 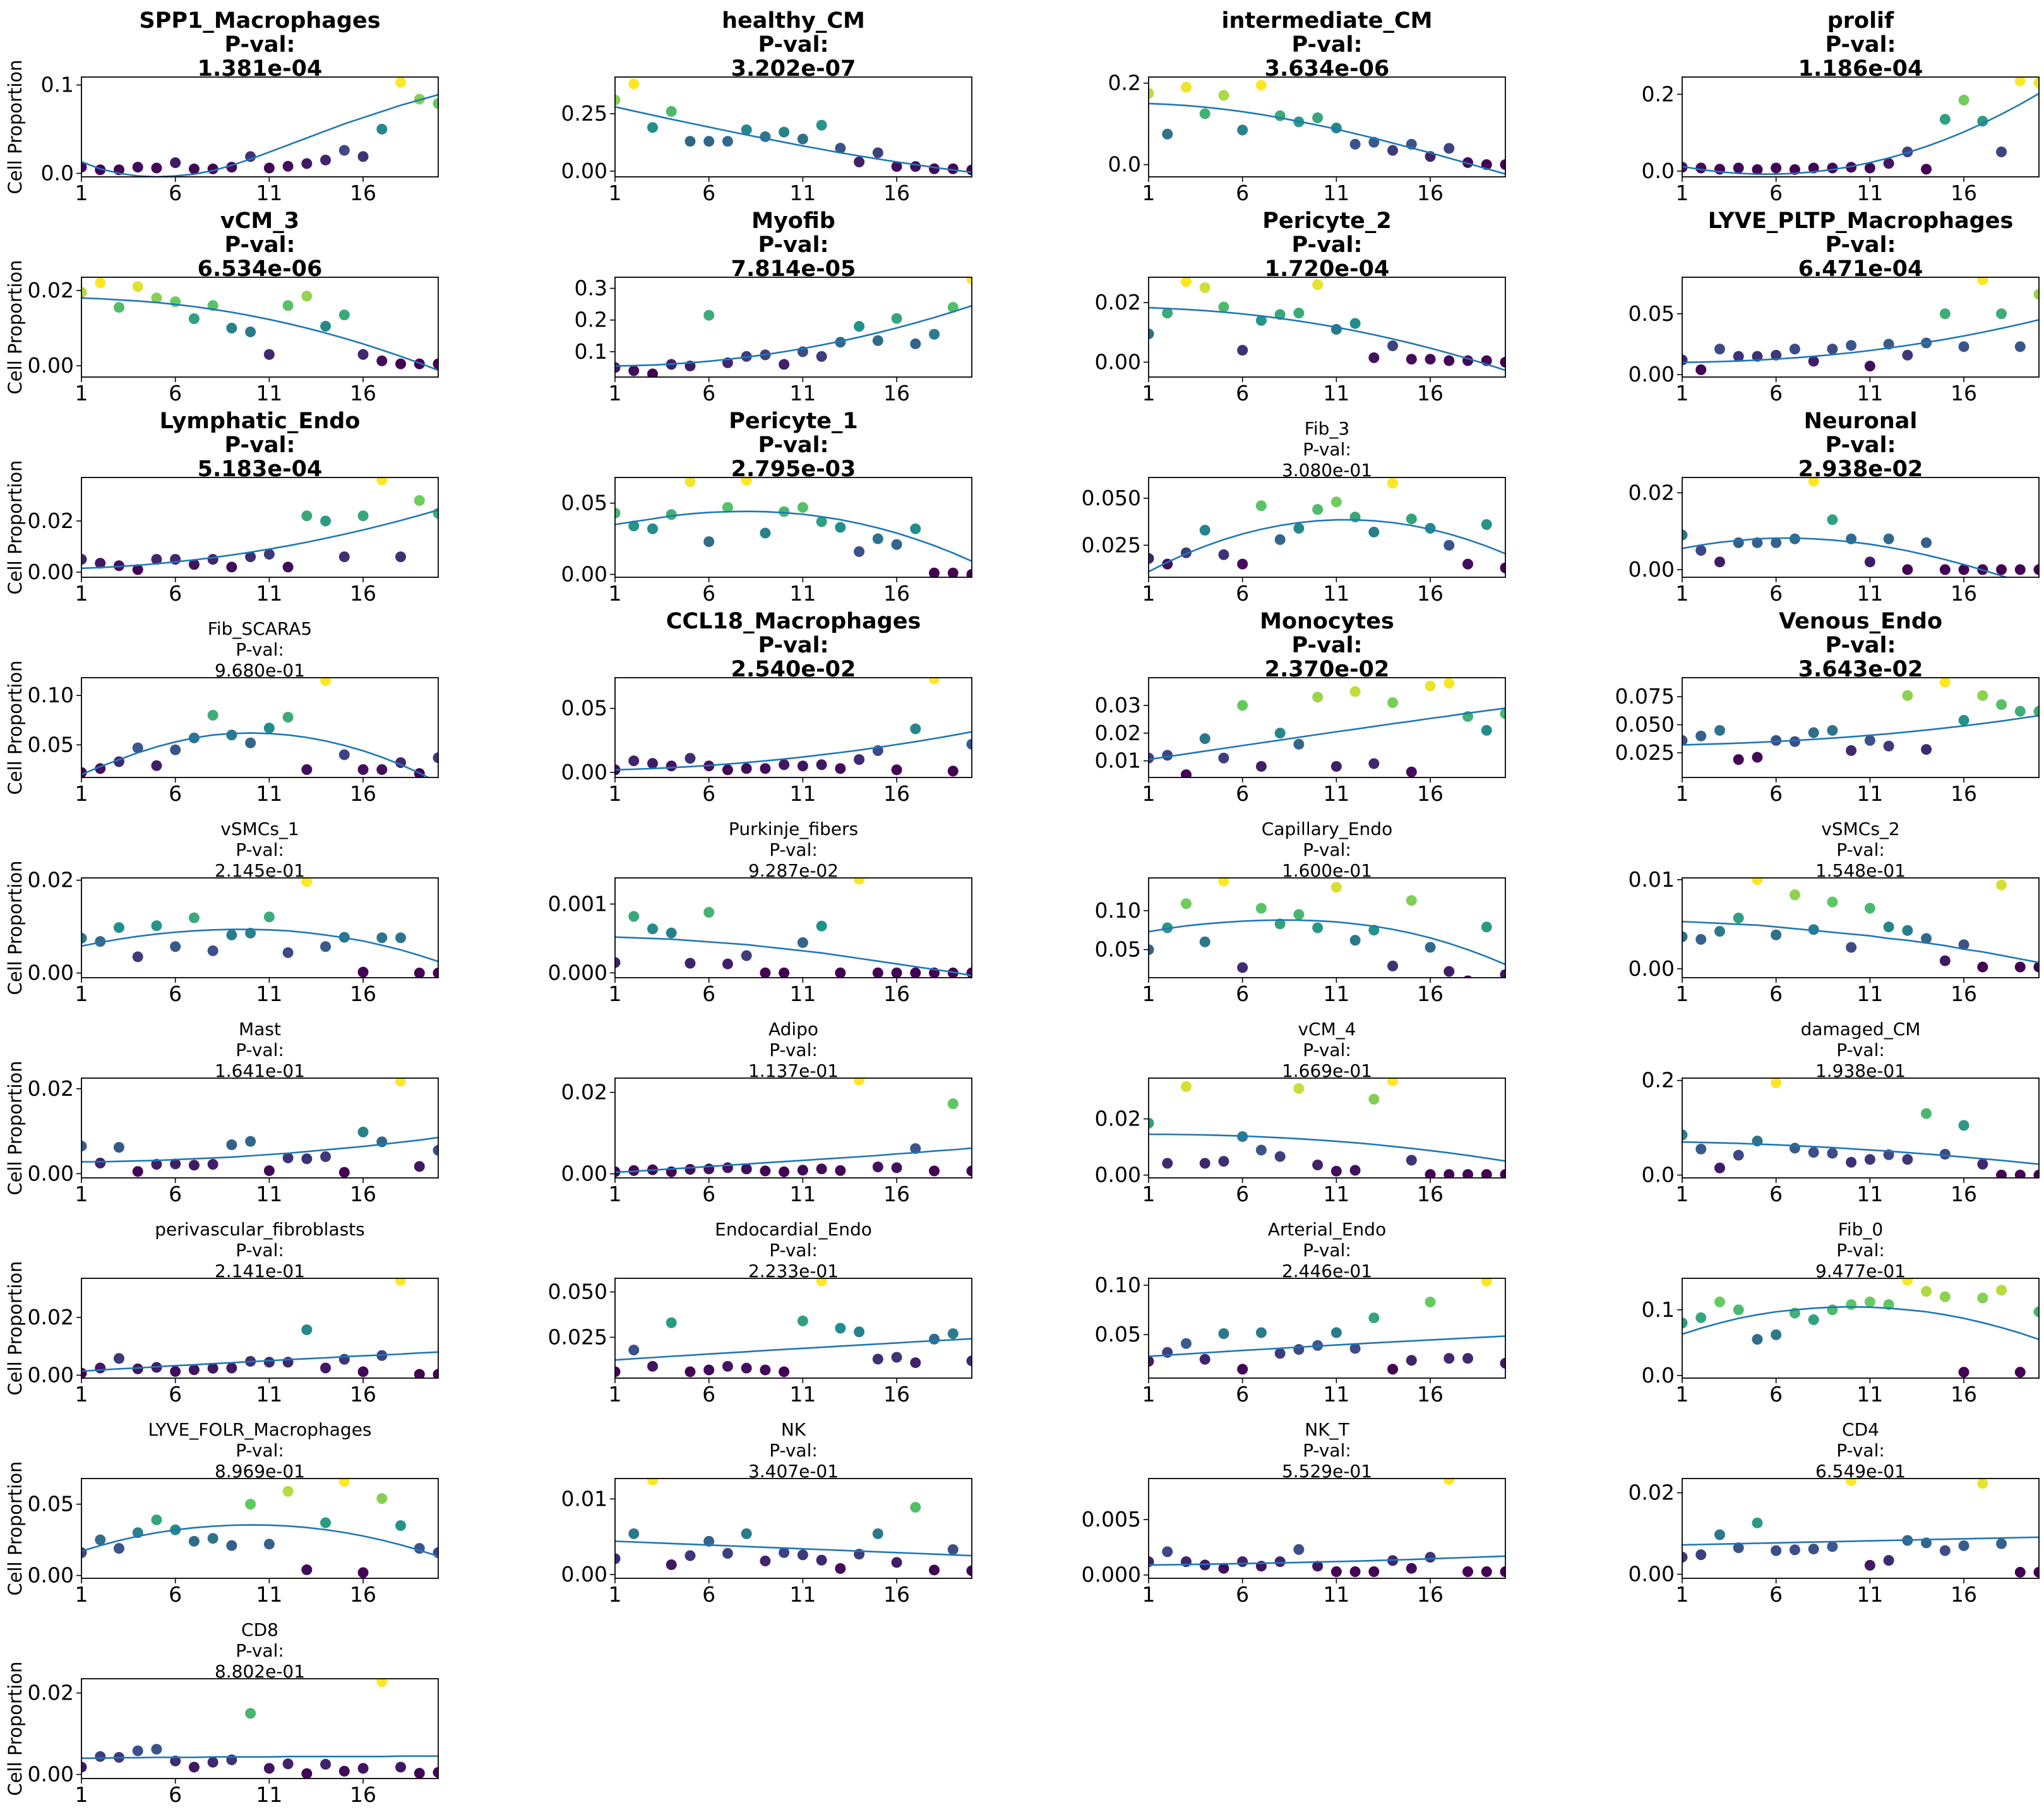 What do you see at coordinates (577, 1292) in the screenshot?
I see `y-tick-label: 0.050` at bounding box center [577, 1292].